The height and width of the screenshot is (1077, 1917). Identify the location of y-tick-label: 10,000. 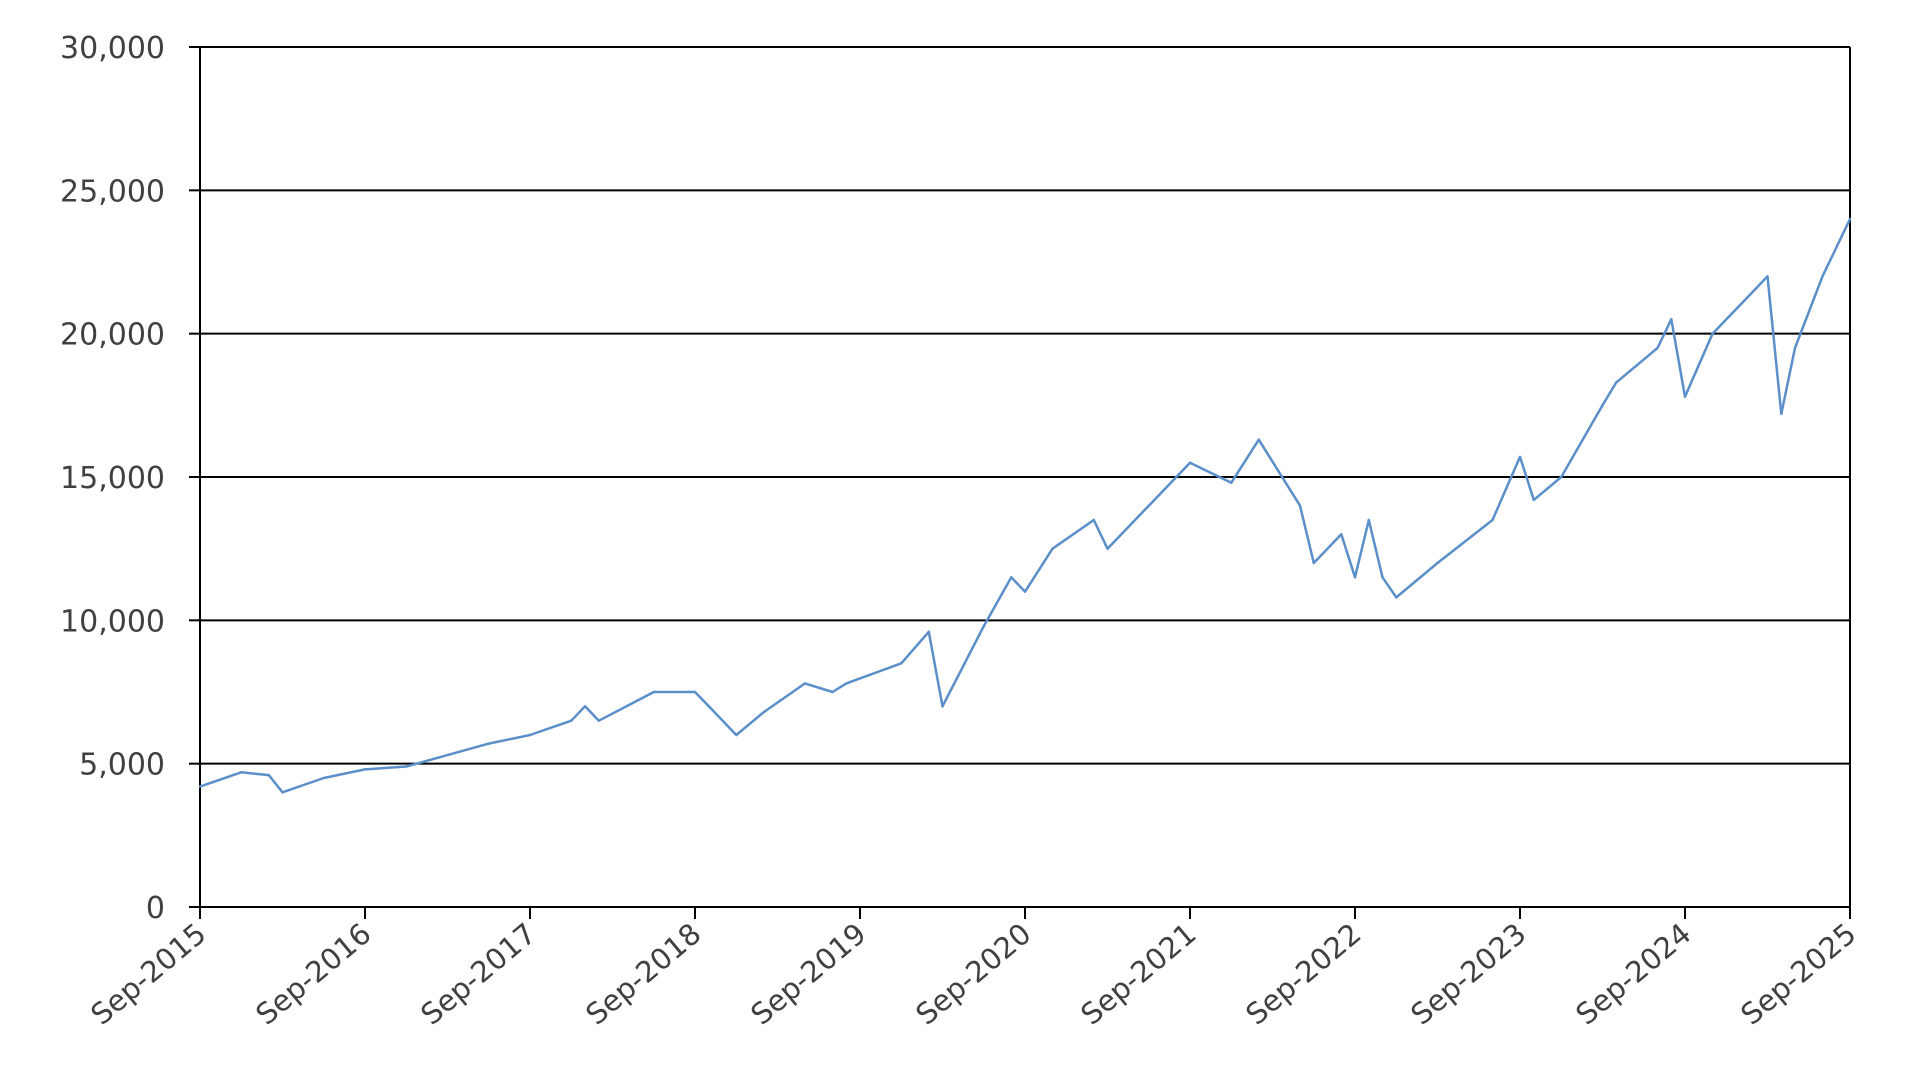
(112, 621).